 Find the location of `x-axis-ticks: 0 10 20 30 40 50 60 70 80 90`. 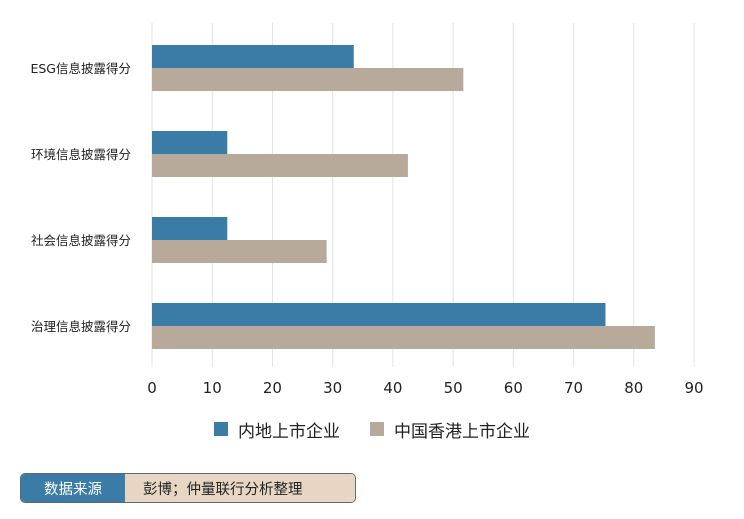

x-axis-ticks: 0 10 20 30 40 50 60 70 80 90 is located at coordinates (425, 388).